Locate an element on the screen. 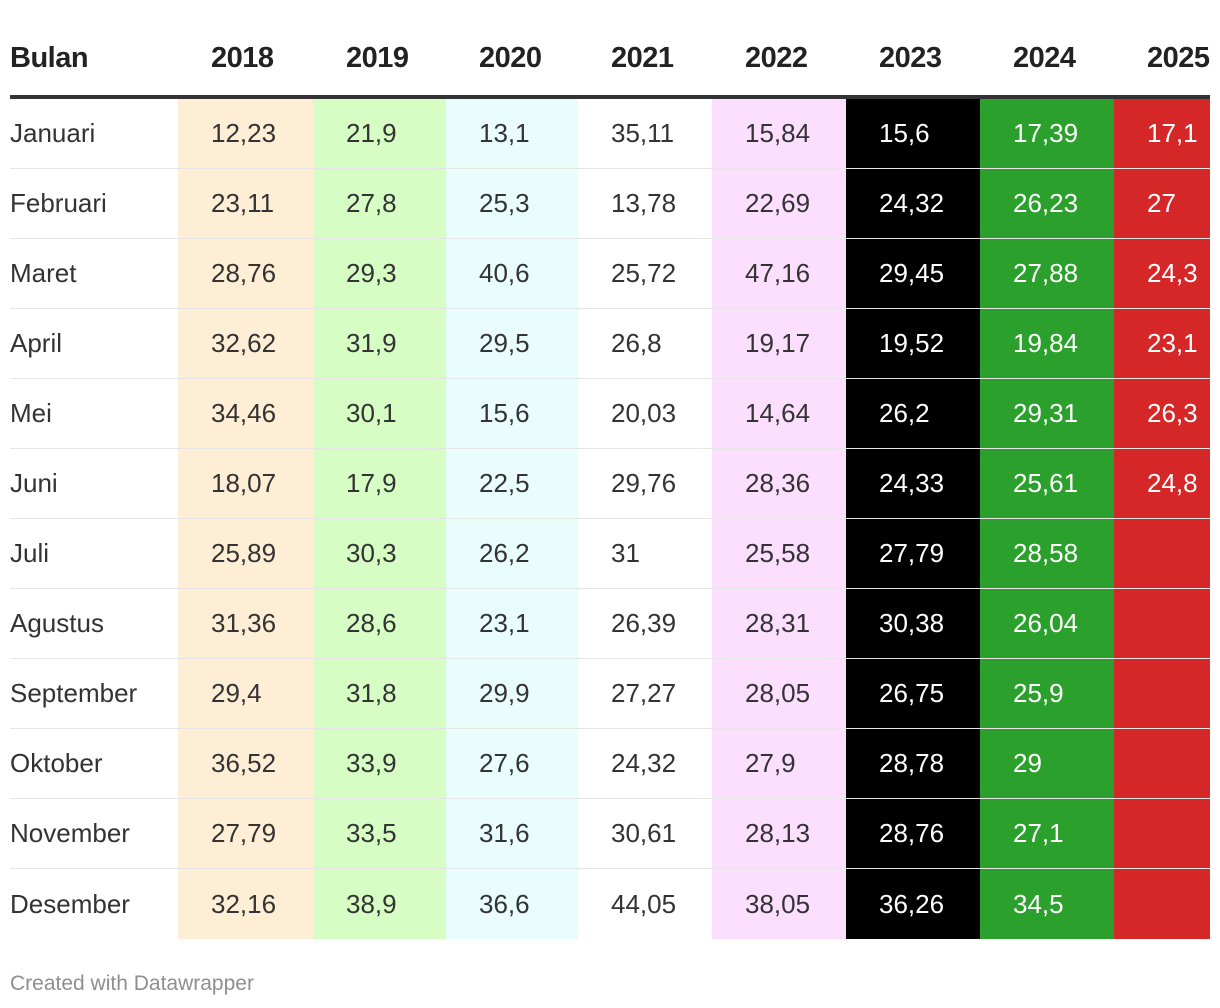 The width and height of the screenshot is (1220, 1008). column-header-2018: 2018 is located at coordinates (245, 49).